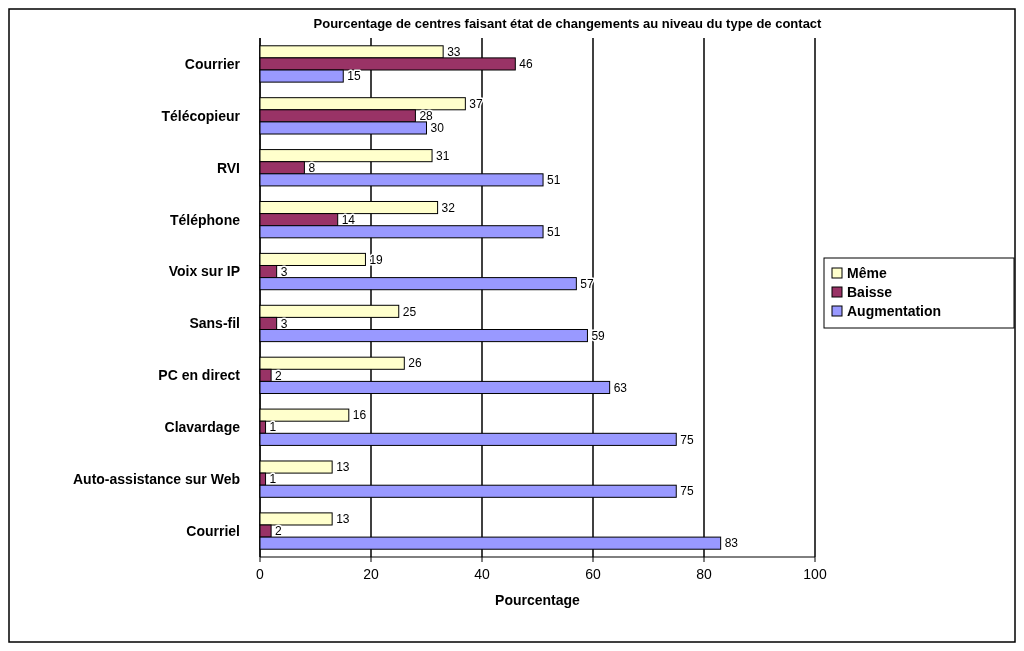 The height and width of the screenshot is (651, 1024). I want to click on y-tick-label: Auto-assistance sur Web, so click(156, 479).